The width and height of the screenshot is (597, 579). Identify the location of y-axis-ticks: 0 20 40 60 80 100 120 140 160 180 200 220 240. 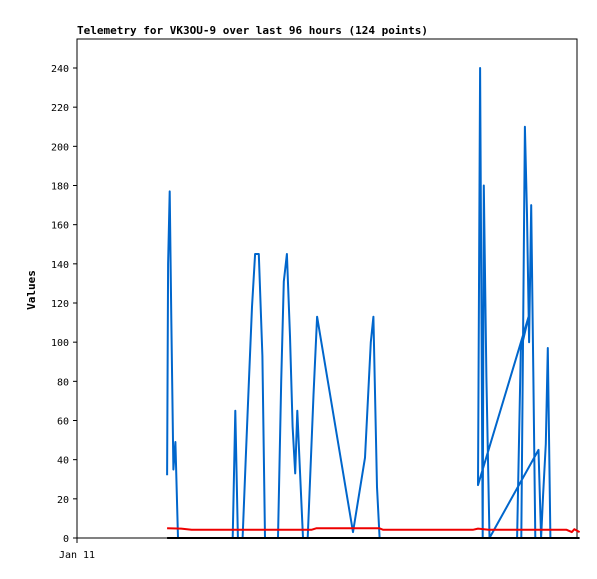
(64, 304).